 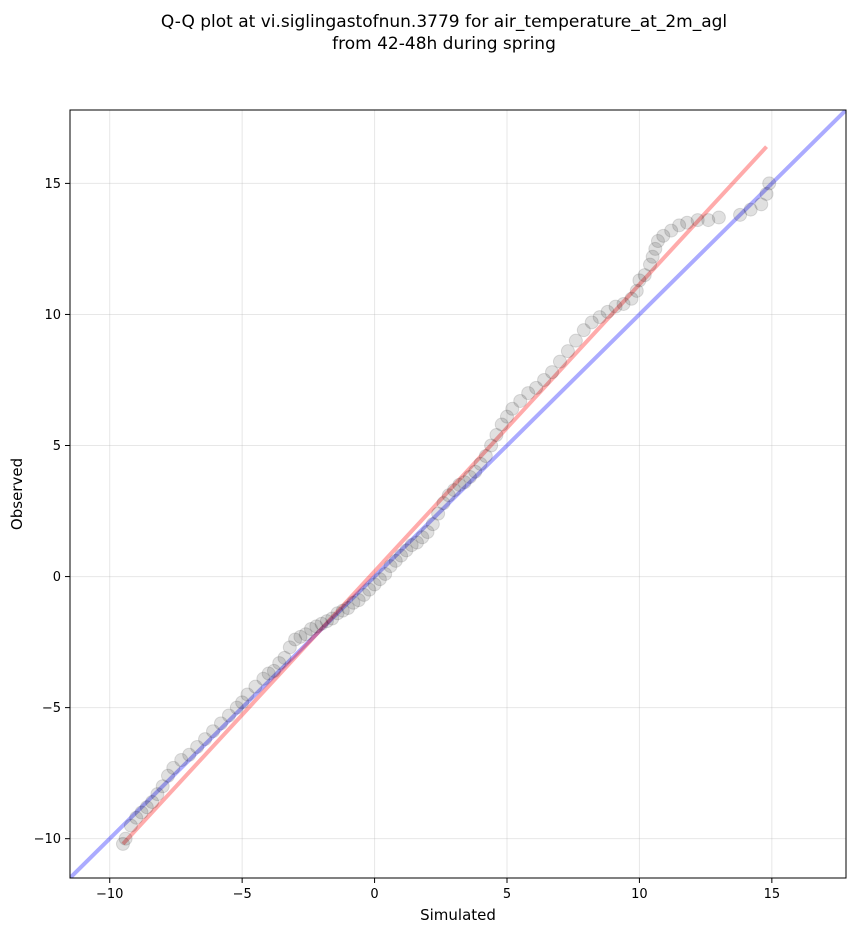 What do you see at coordinates (458, 915) in the screenshot?
I see `x-axis-label: Simulated` at bounding box center [458, 915].